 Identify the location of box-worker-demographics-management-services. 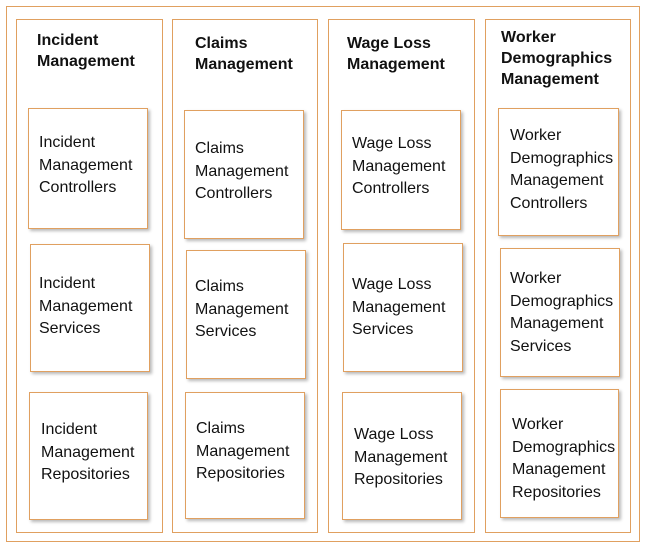
(560, 312).